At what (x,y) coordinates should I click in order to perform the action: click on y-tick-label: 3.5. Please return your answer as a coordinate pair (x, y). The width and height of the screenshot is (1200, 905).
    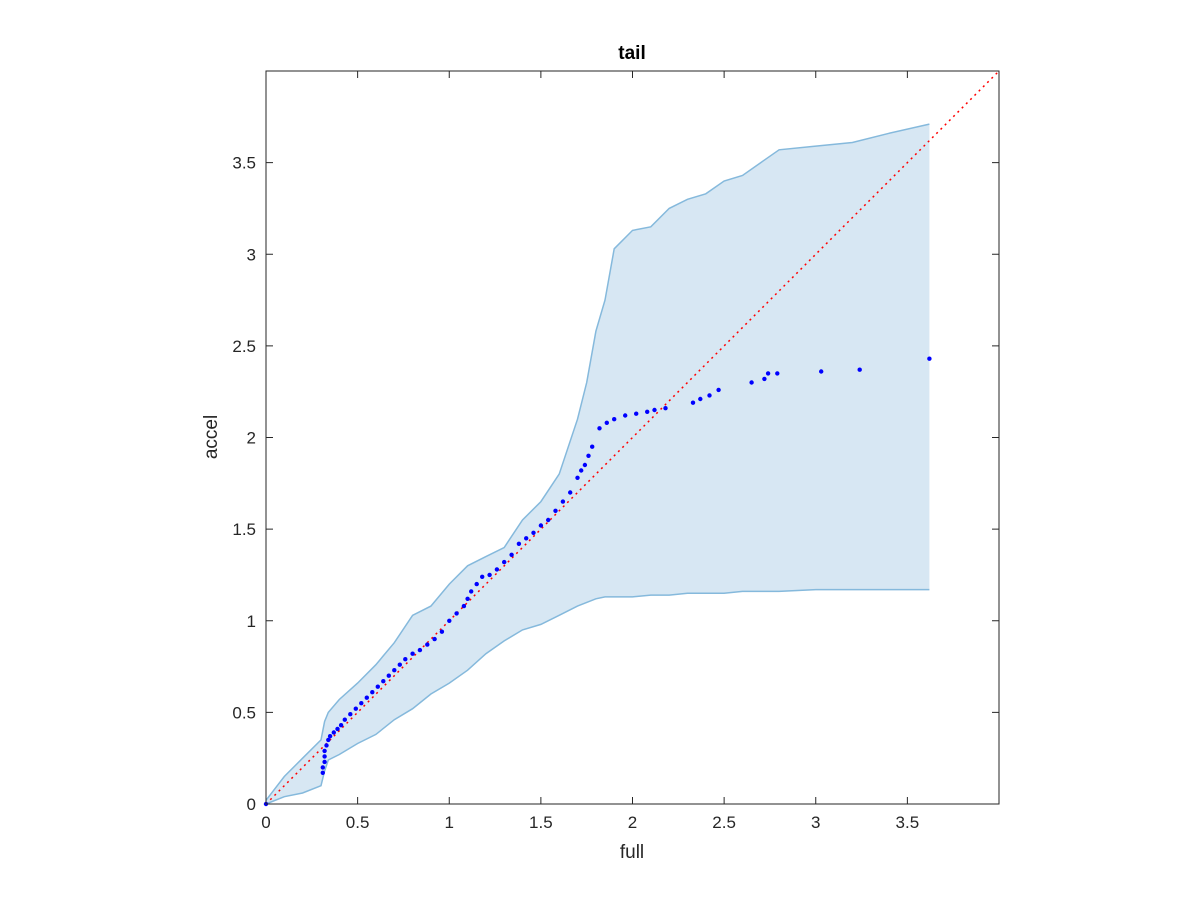
    Looking at the image, I should click on (244, 163).